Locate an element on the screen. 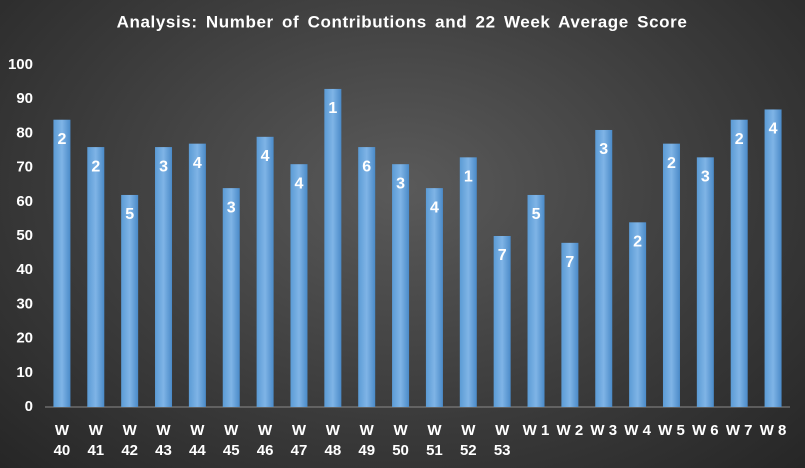  x-tick-label: W 43 is located at coordinates (163, 440).